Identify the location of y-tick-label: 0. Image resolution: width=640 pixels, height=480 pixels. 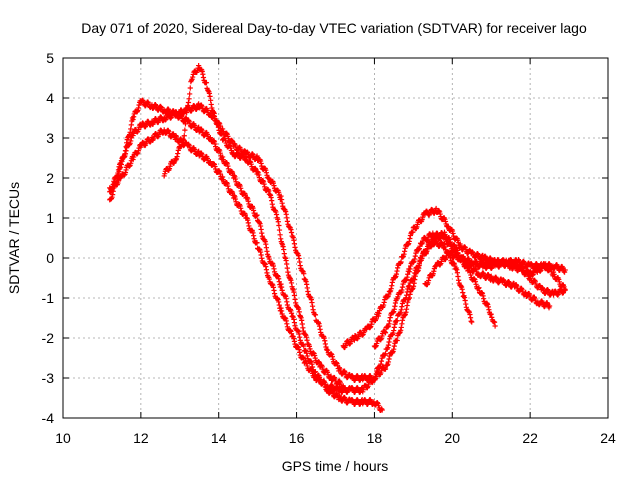
(50, 258).